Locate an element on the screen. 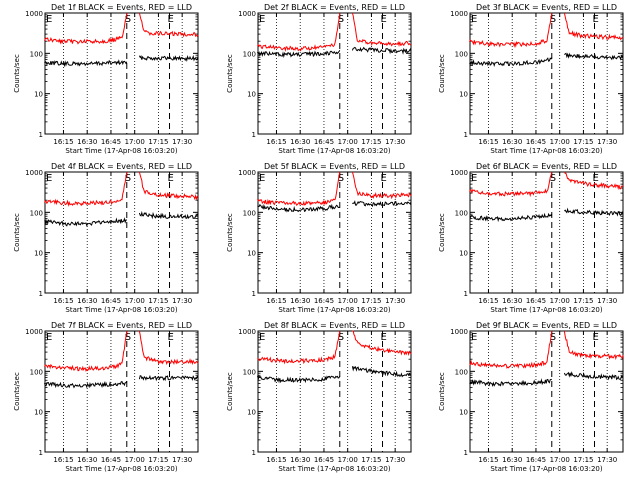  chart-title: Det 6f BLACK = Events, RED = LLD is located at coordinates (546, 166).